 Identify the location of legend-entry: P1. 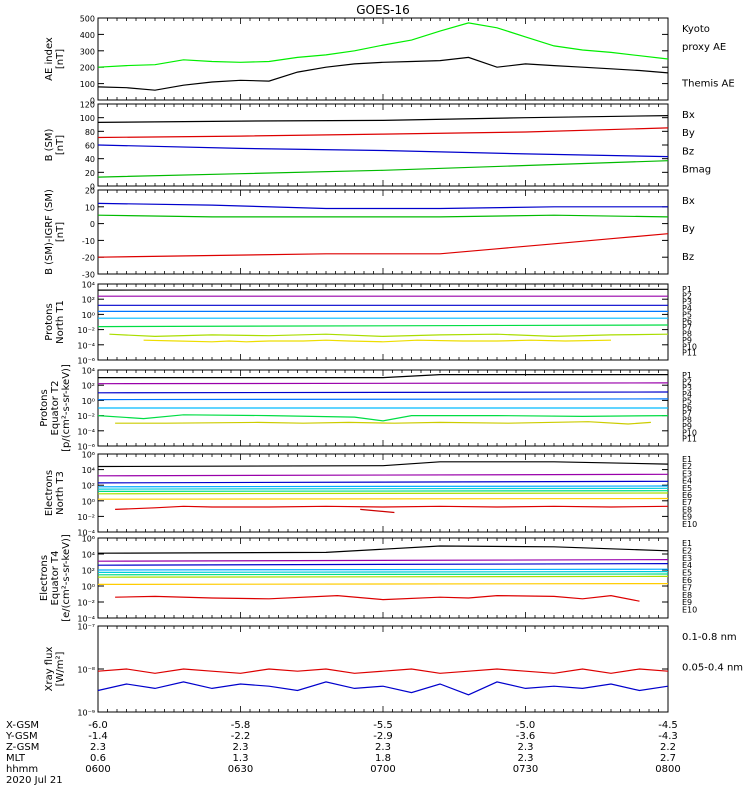
(687, 375).